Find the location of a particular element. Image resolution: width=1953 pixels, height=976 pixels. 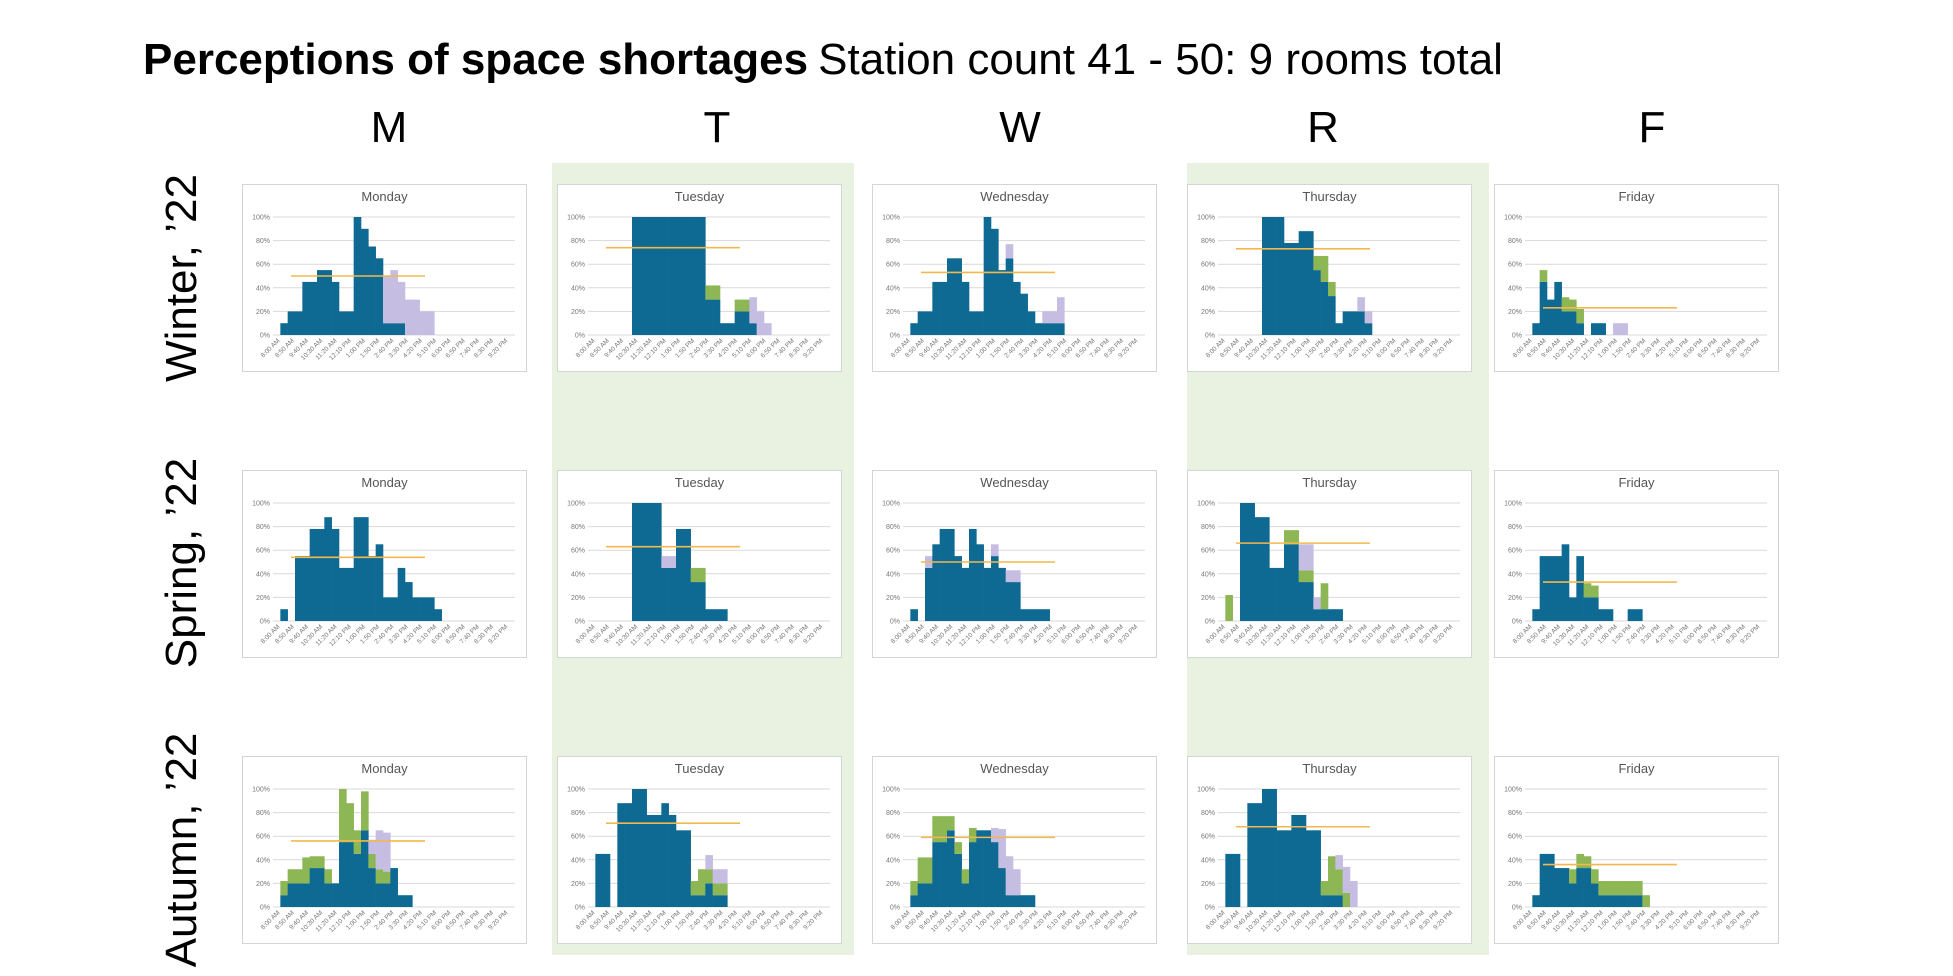

season-label-spring: Spring, ’22 is located at coordinates (181, 563).